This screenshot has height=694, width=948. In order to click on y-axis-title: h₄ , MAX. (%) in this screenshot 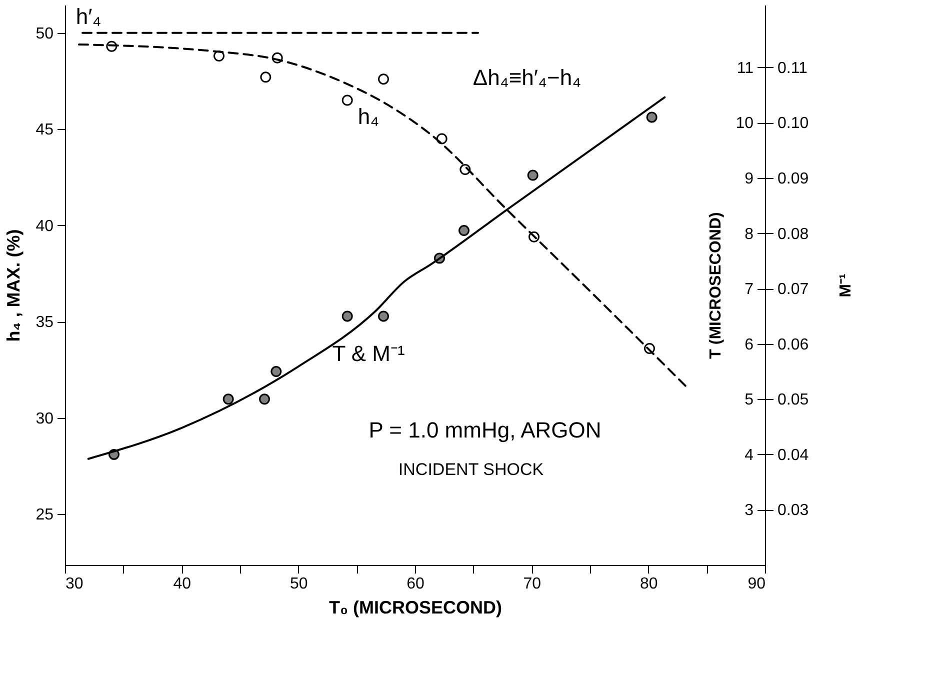, I will do `click(14, 285)`.